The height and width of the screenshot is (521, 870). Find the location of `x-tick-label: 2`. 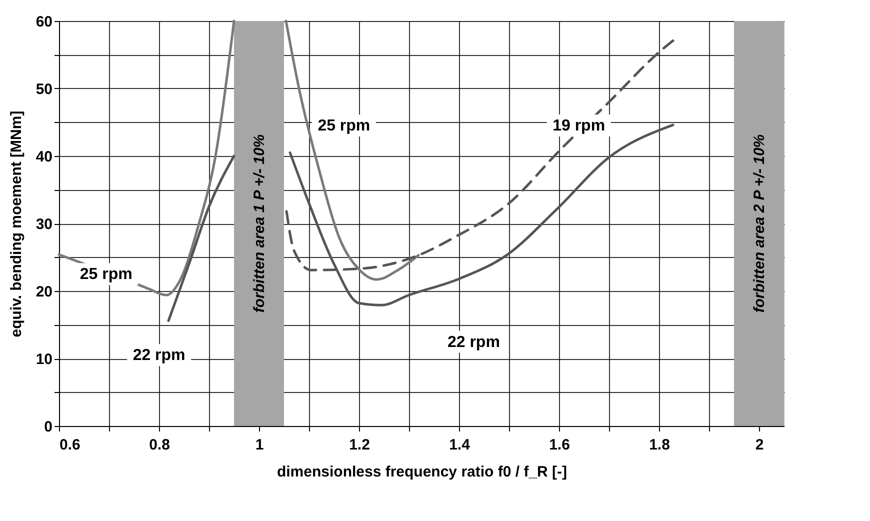

x-tick-label: 2 is located at coordinates (759, 445).